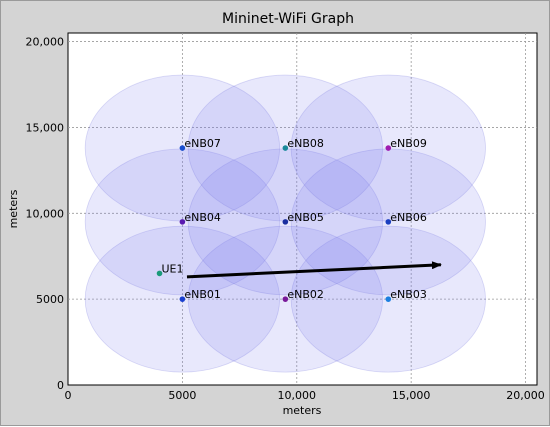 The image size is (550, 427). Describe the element at coordinates (305, 143) in the screenshot. I see `node-label-enb08: eNB08` at that location.